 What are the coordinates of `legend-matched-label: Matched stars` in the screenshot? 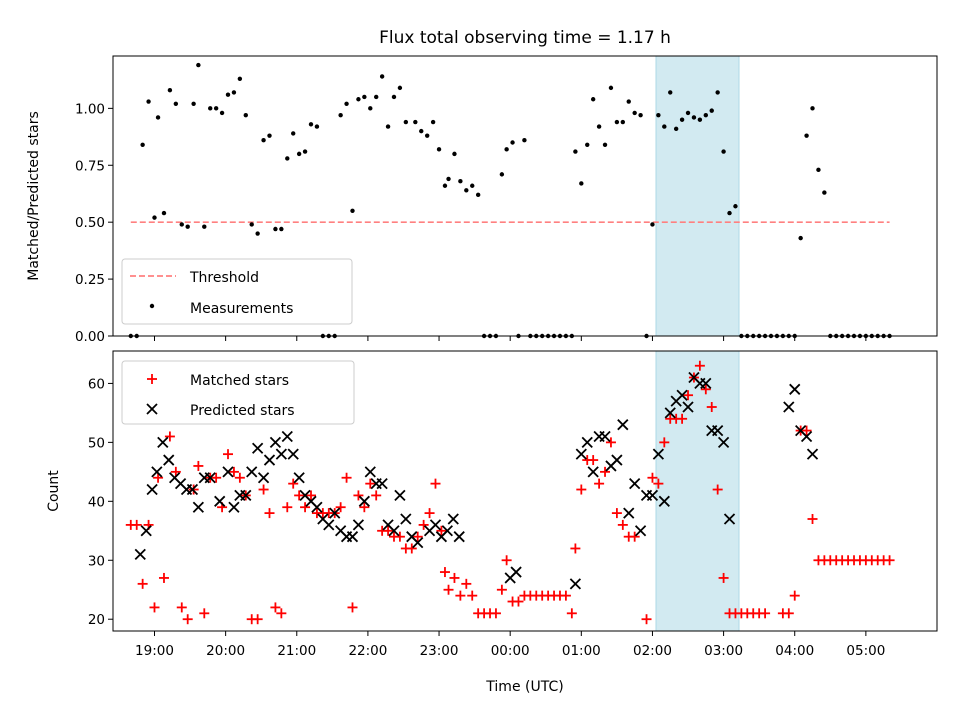 It's located at (239, 381).